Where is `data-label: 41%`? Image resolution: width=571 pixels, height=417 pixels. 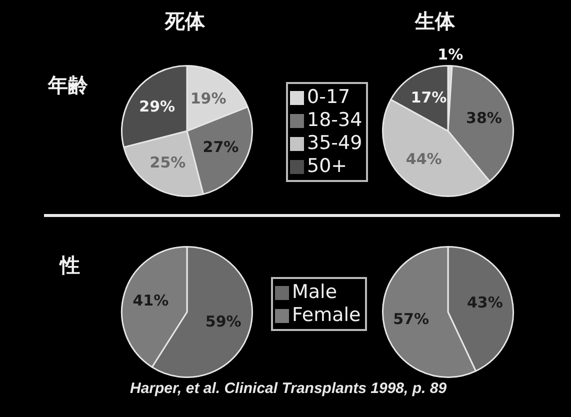
data-label: 41% is located at coordinates (150, 300).